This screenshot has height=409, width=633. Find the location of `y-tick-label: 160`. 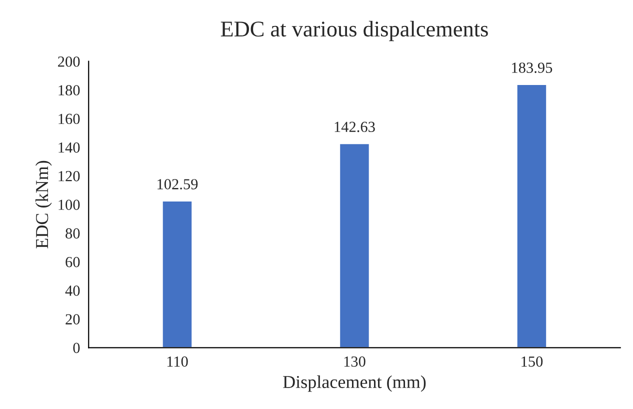

y-tick-label: 160 is located at coordinates (69, 119).